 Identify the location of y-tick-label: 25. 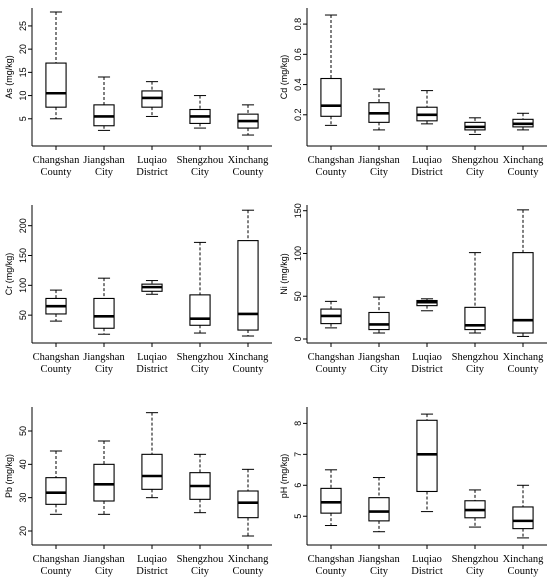
(23, 26).